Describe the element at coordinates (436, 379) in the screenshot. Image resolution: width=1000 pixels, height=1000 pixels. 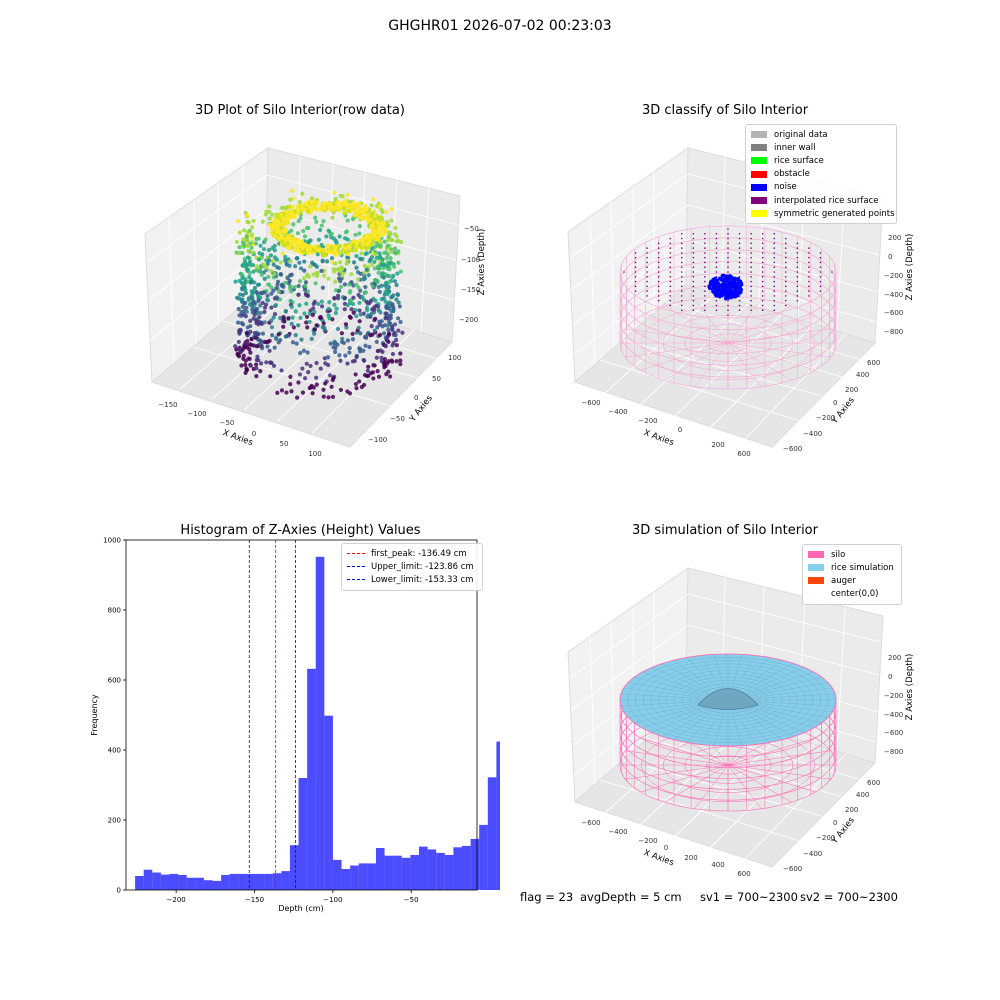
I see `raw-ytick: 50` at that location.